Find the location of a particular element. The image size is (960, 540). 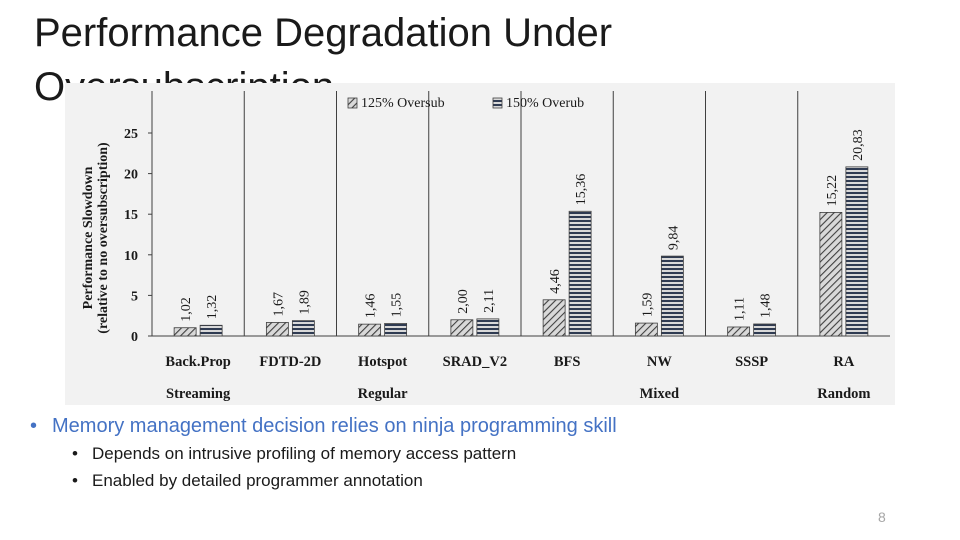

bar-125-bfs is located at coordinates (554, 318).